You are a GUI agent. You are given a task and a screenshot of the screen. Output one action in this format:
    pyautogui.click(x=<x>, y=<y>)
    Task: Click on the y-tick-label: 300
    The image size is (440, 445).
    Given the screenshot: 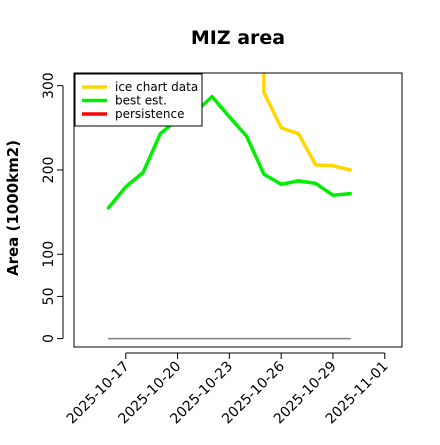 What is the action you would take?
    pyautogui.click(x=49, y=85)
    